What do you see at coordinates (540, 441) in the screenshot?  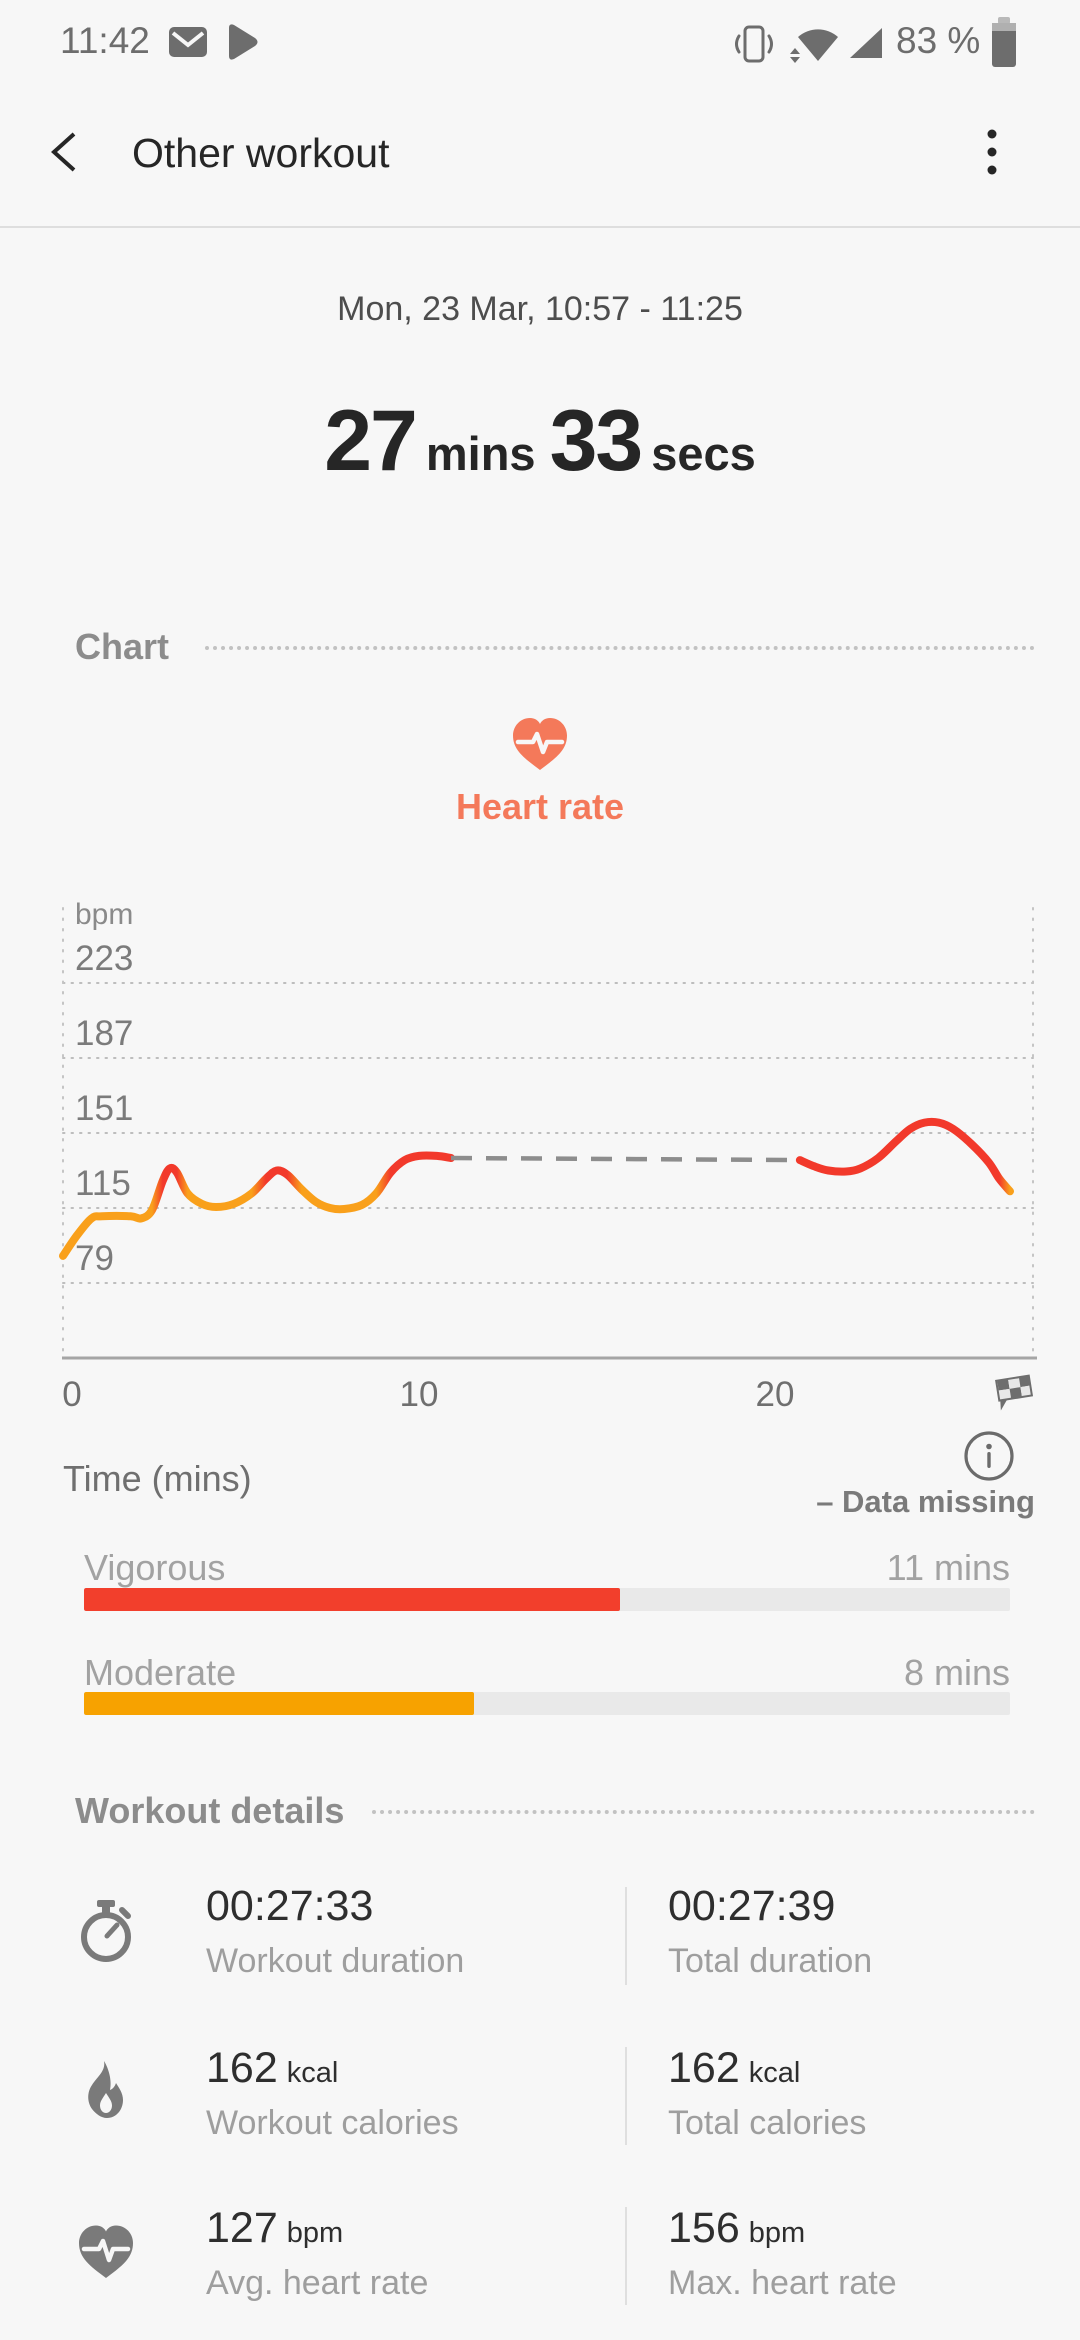 I see `workout-duration-headline: 27 mins 33 secs` at bounding box center [540, 441].